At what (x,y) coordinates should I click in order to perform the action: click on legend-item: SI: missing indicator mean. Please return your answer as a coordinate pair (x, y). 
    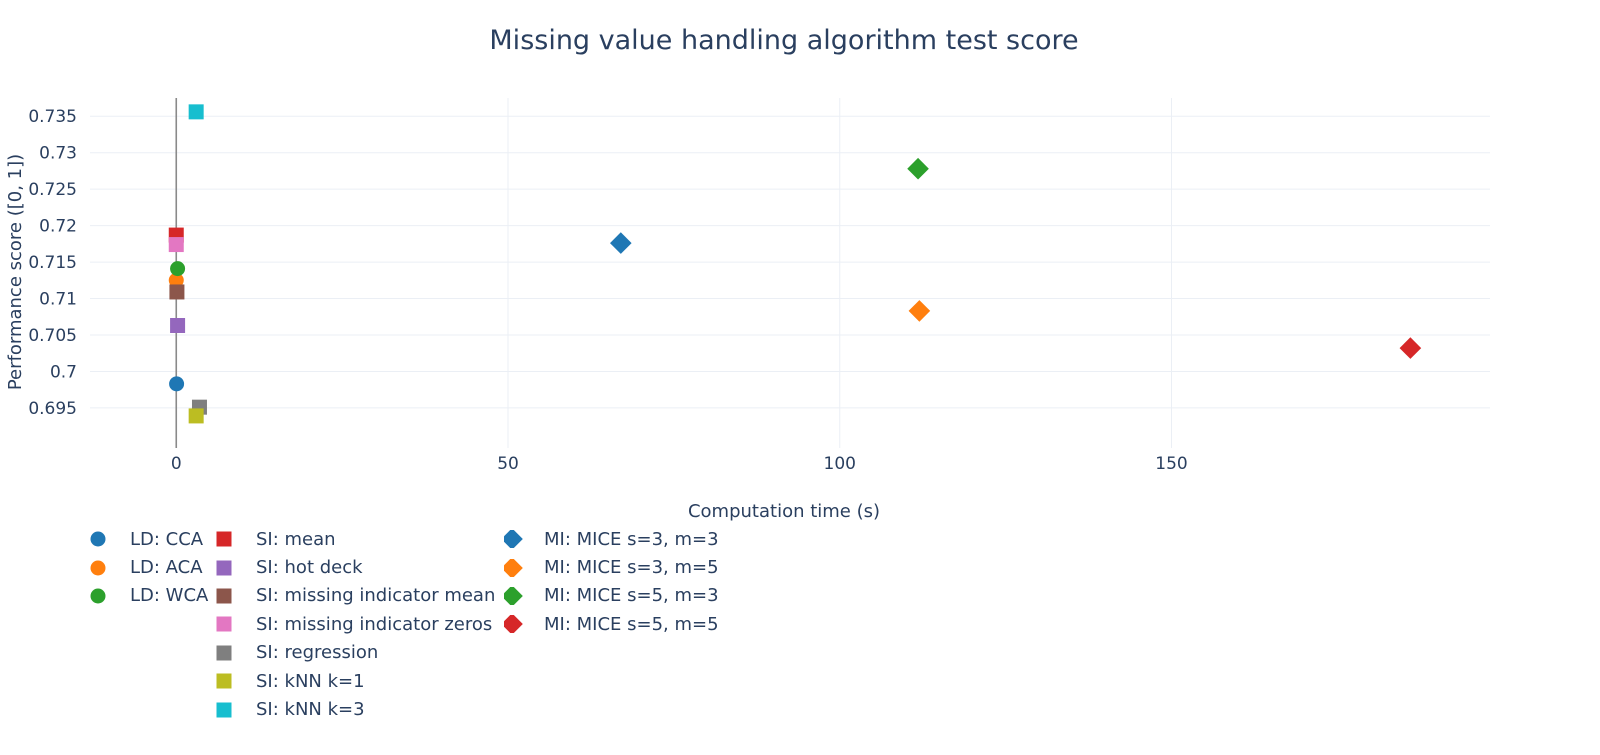
    Looking at the image, I should click on (355, 596).